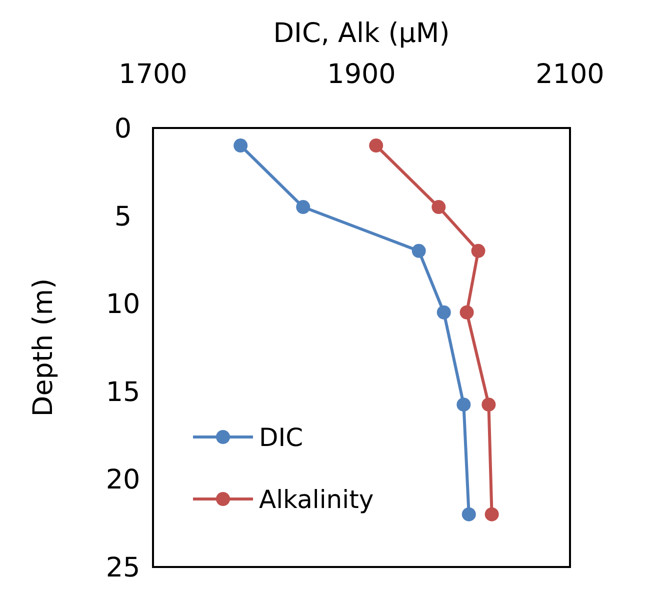  Describe the element at coordinates (123, 480) in the screenshot. I see `y-tick-label: 20` at that location.